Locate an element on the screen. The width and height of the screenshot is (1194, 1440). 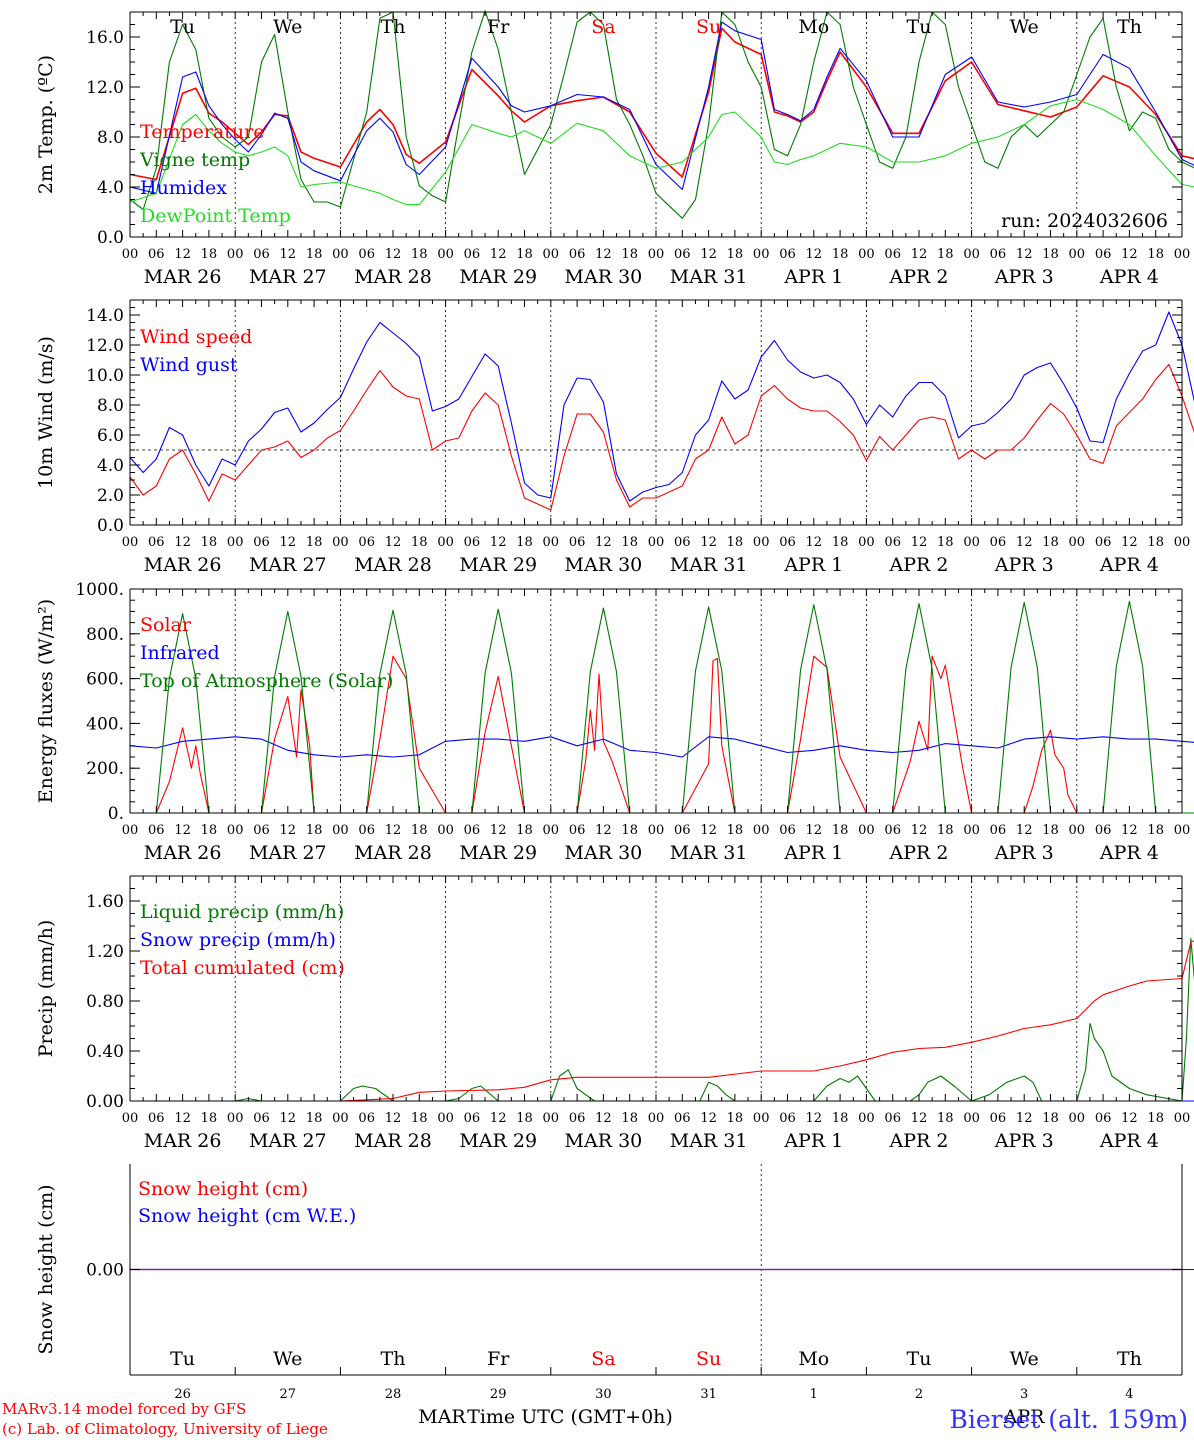
panel-temp is located at coordinates (656, 124).